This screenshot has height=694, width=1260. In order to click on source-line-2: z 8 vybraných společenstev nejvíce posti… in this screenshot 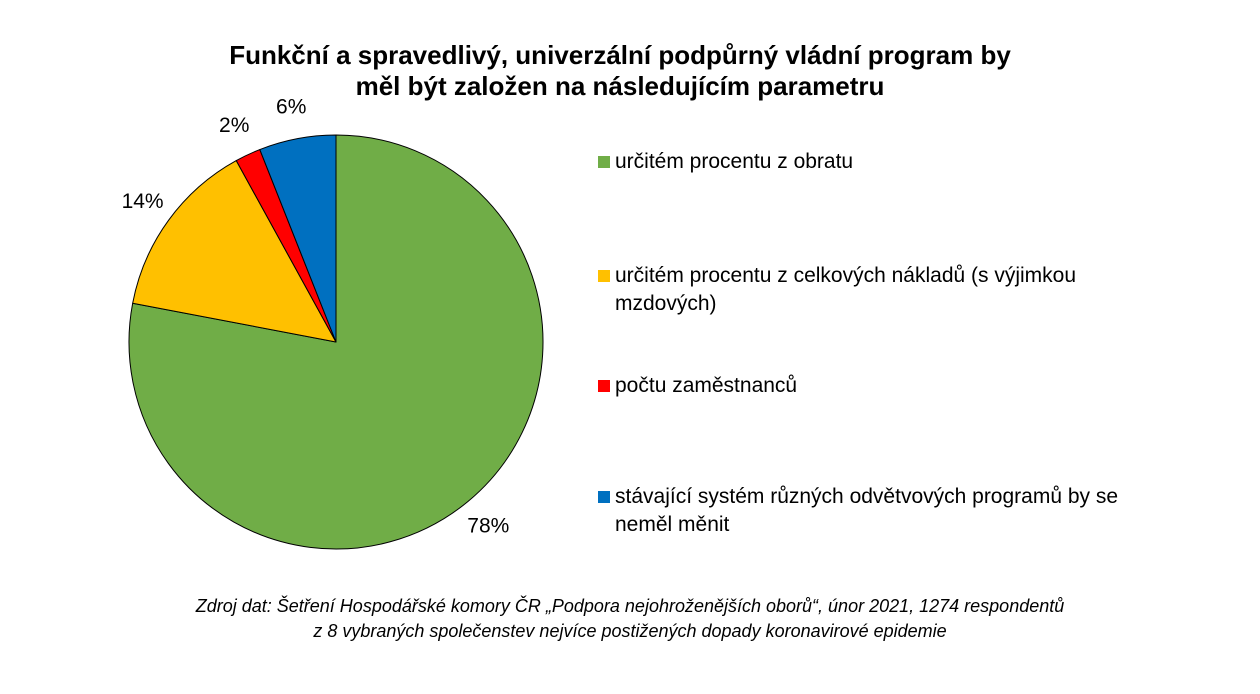, I will do `click(630, 631)`.